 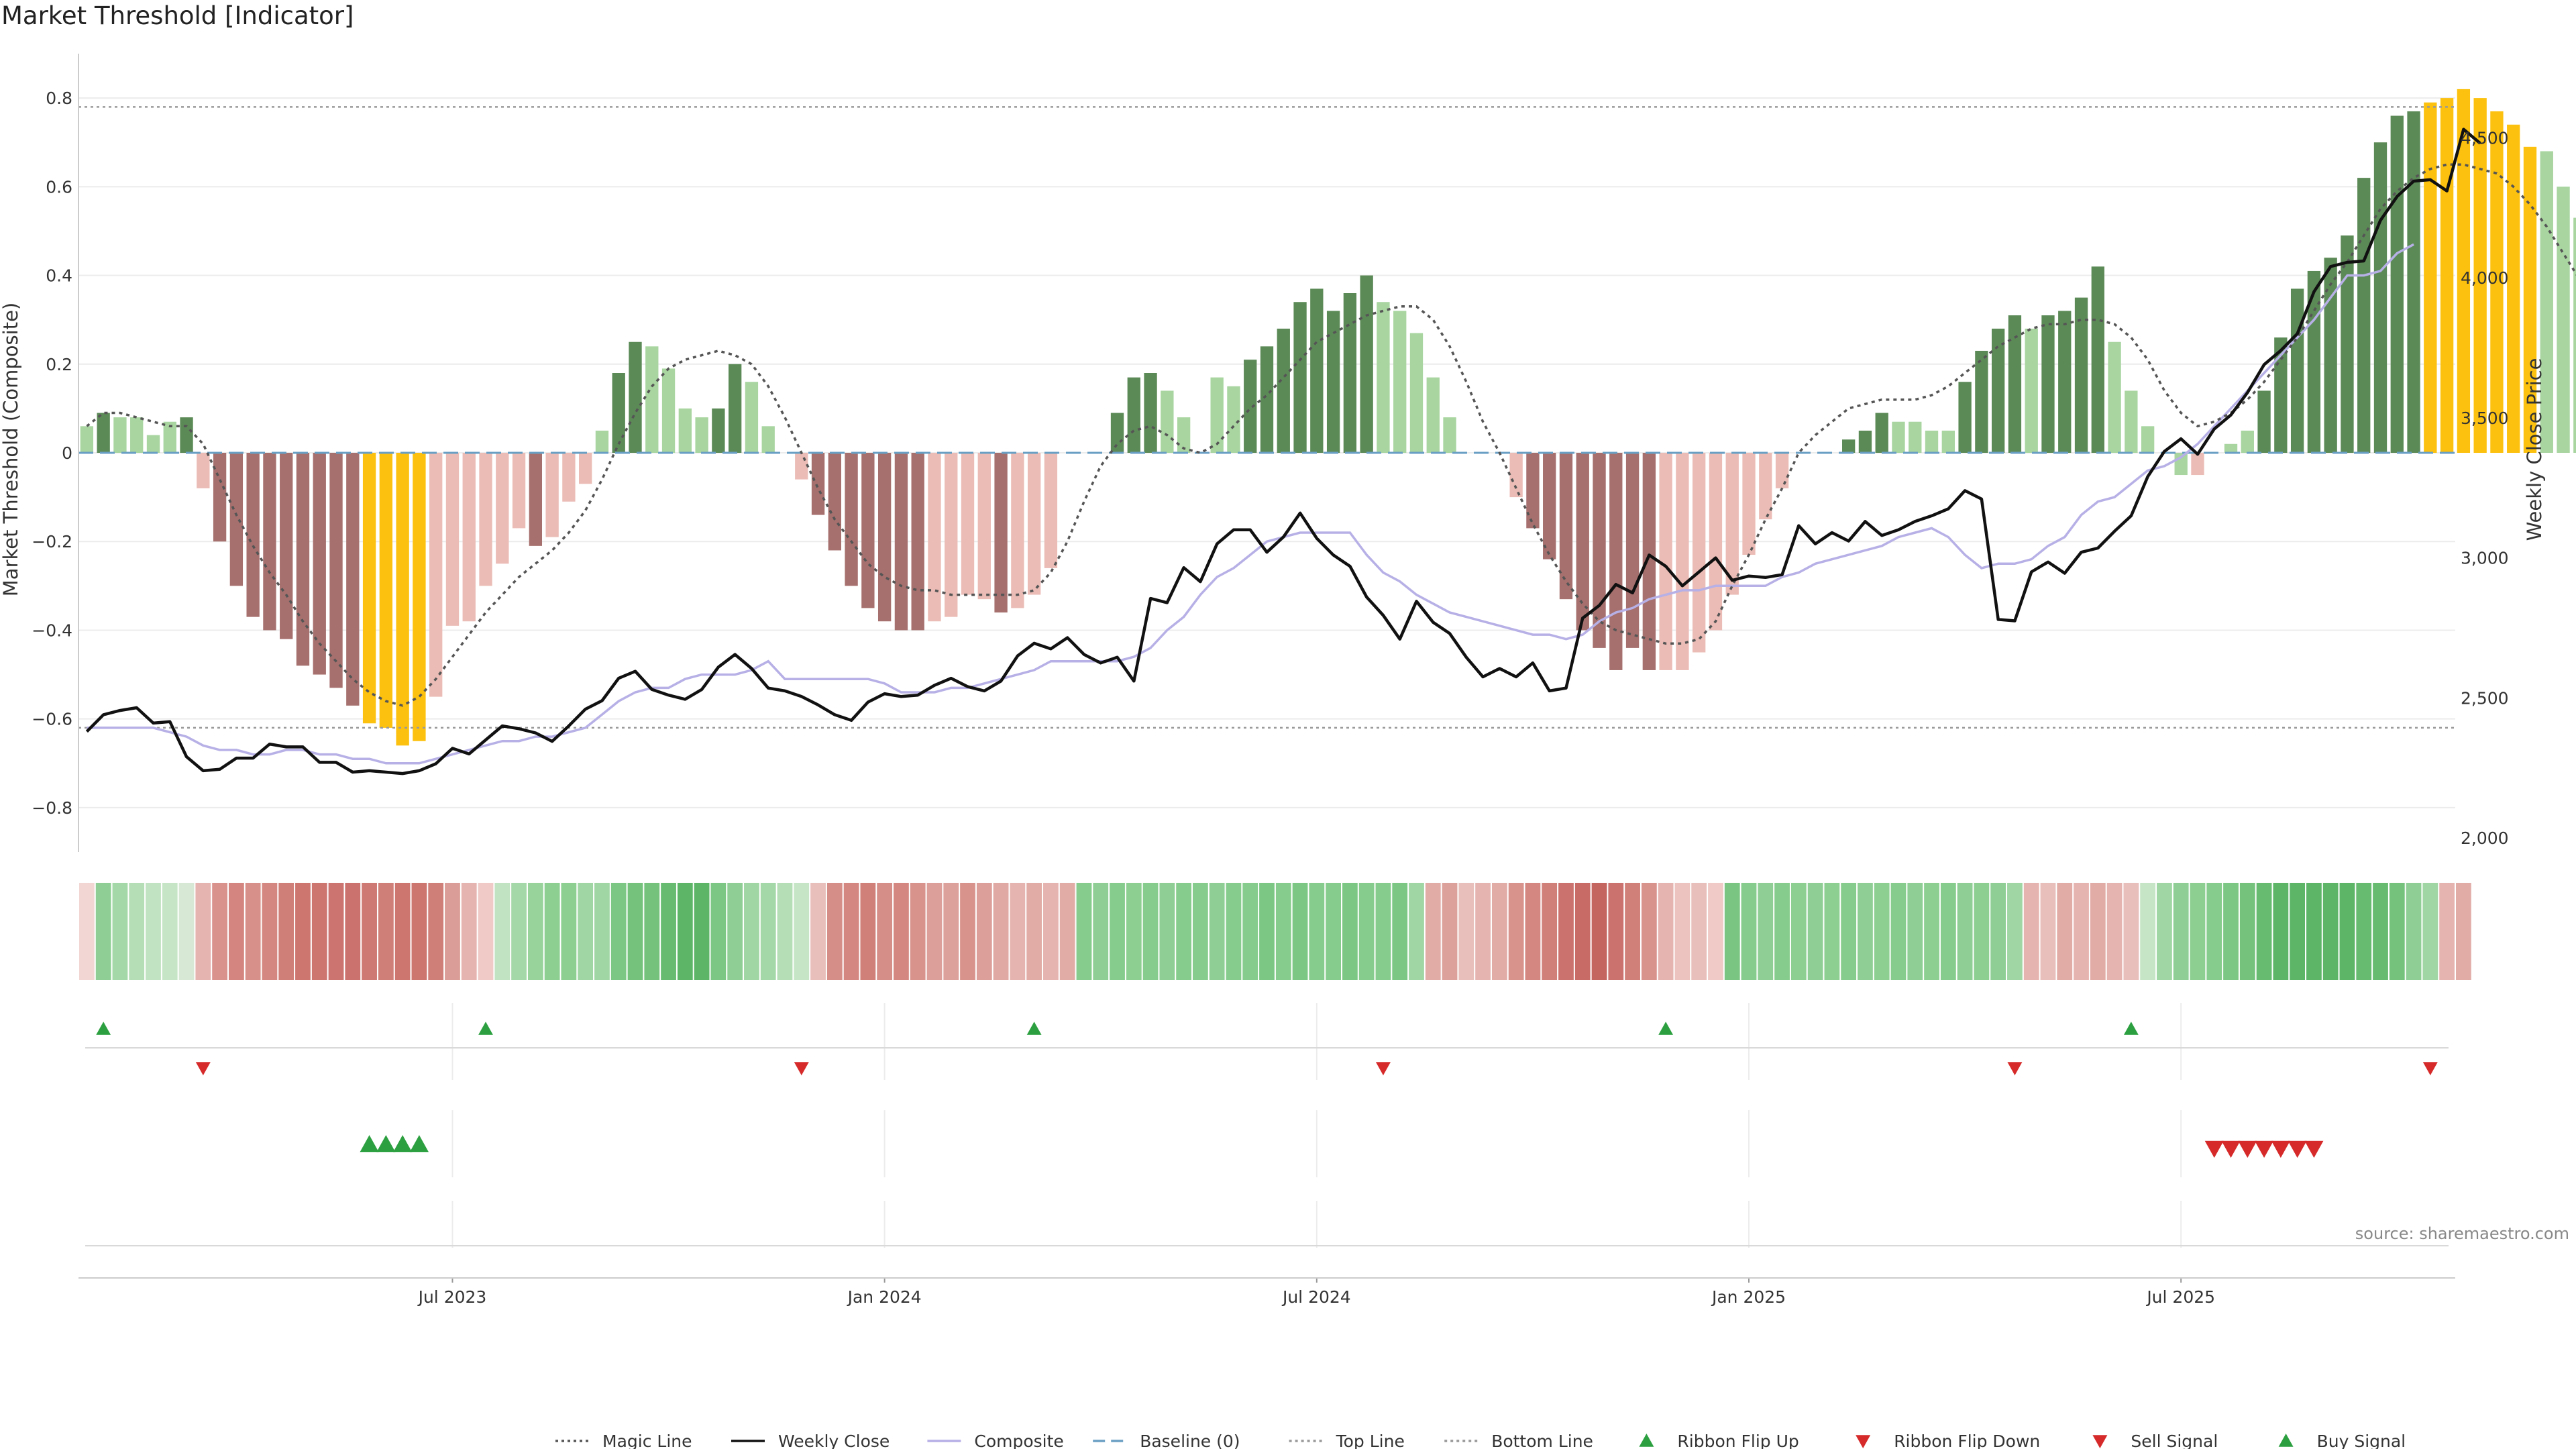 I want to click on y-right-tick-label: 3,000, so click(x=2485, y=558).